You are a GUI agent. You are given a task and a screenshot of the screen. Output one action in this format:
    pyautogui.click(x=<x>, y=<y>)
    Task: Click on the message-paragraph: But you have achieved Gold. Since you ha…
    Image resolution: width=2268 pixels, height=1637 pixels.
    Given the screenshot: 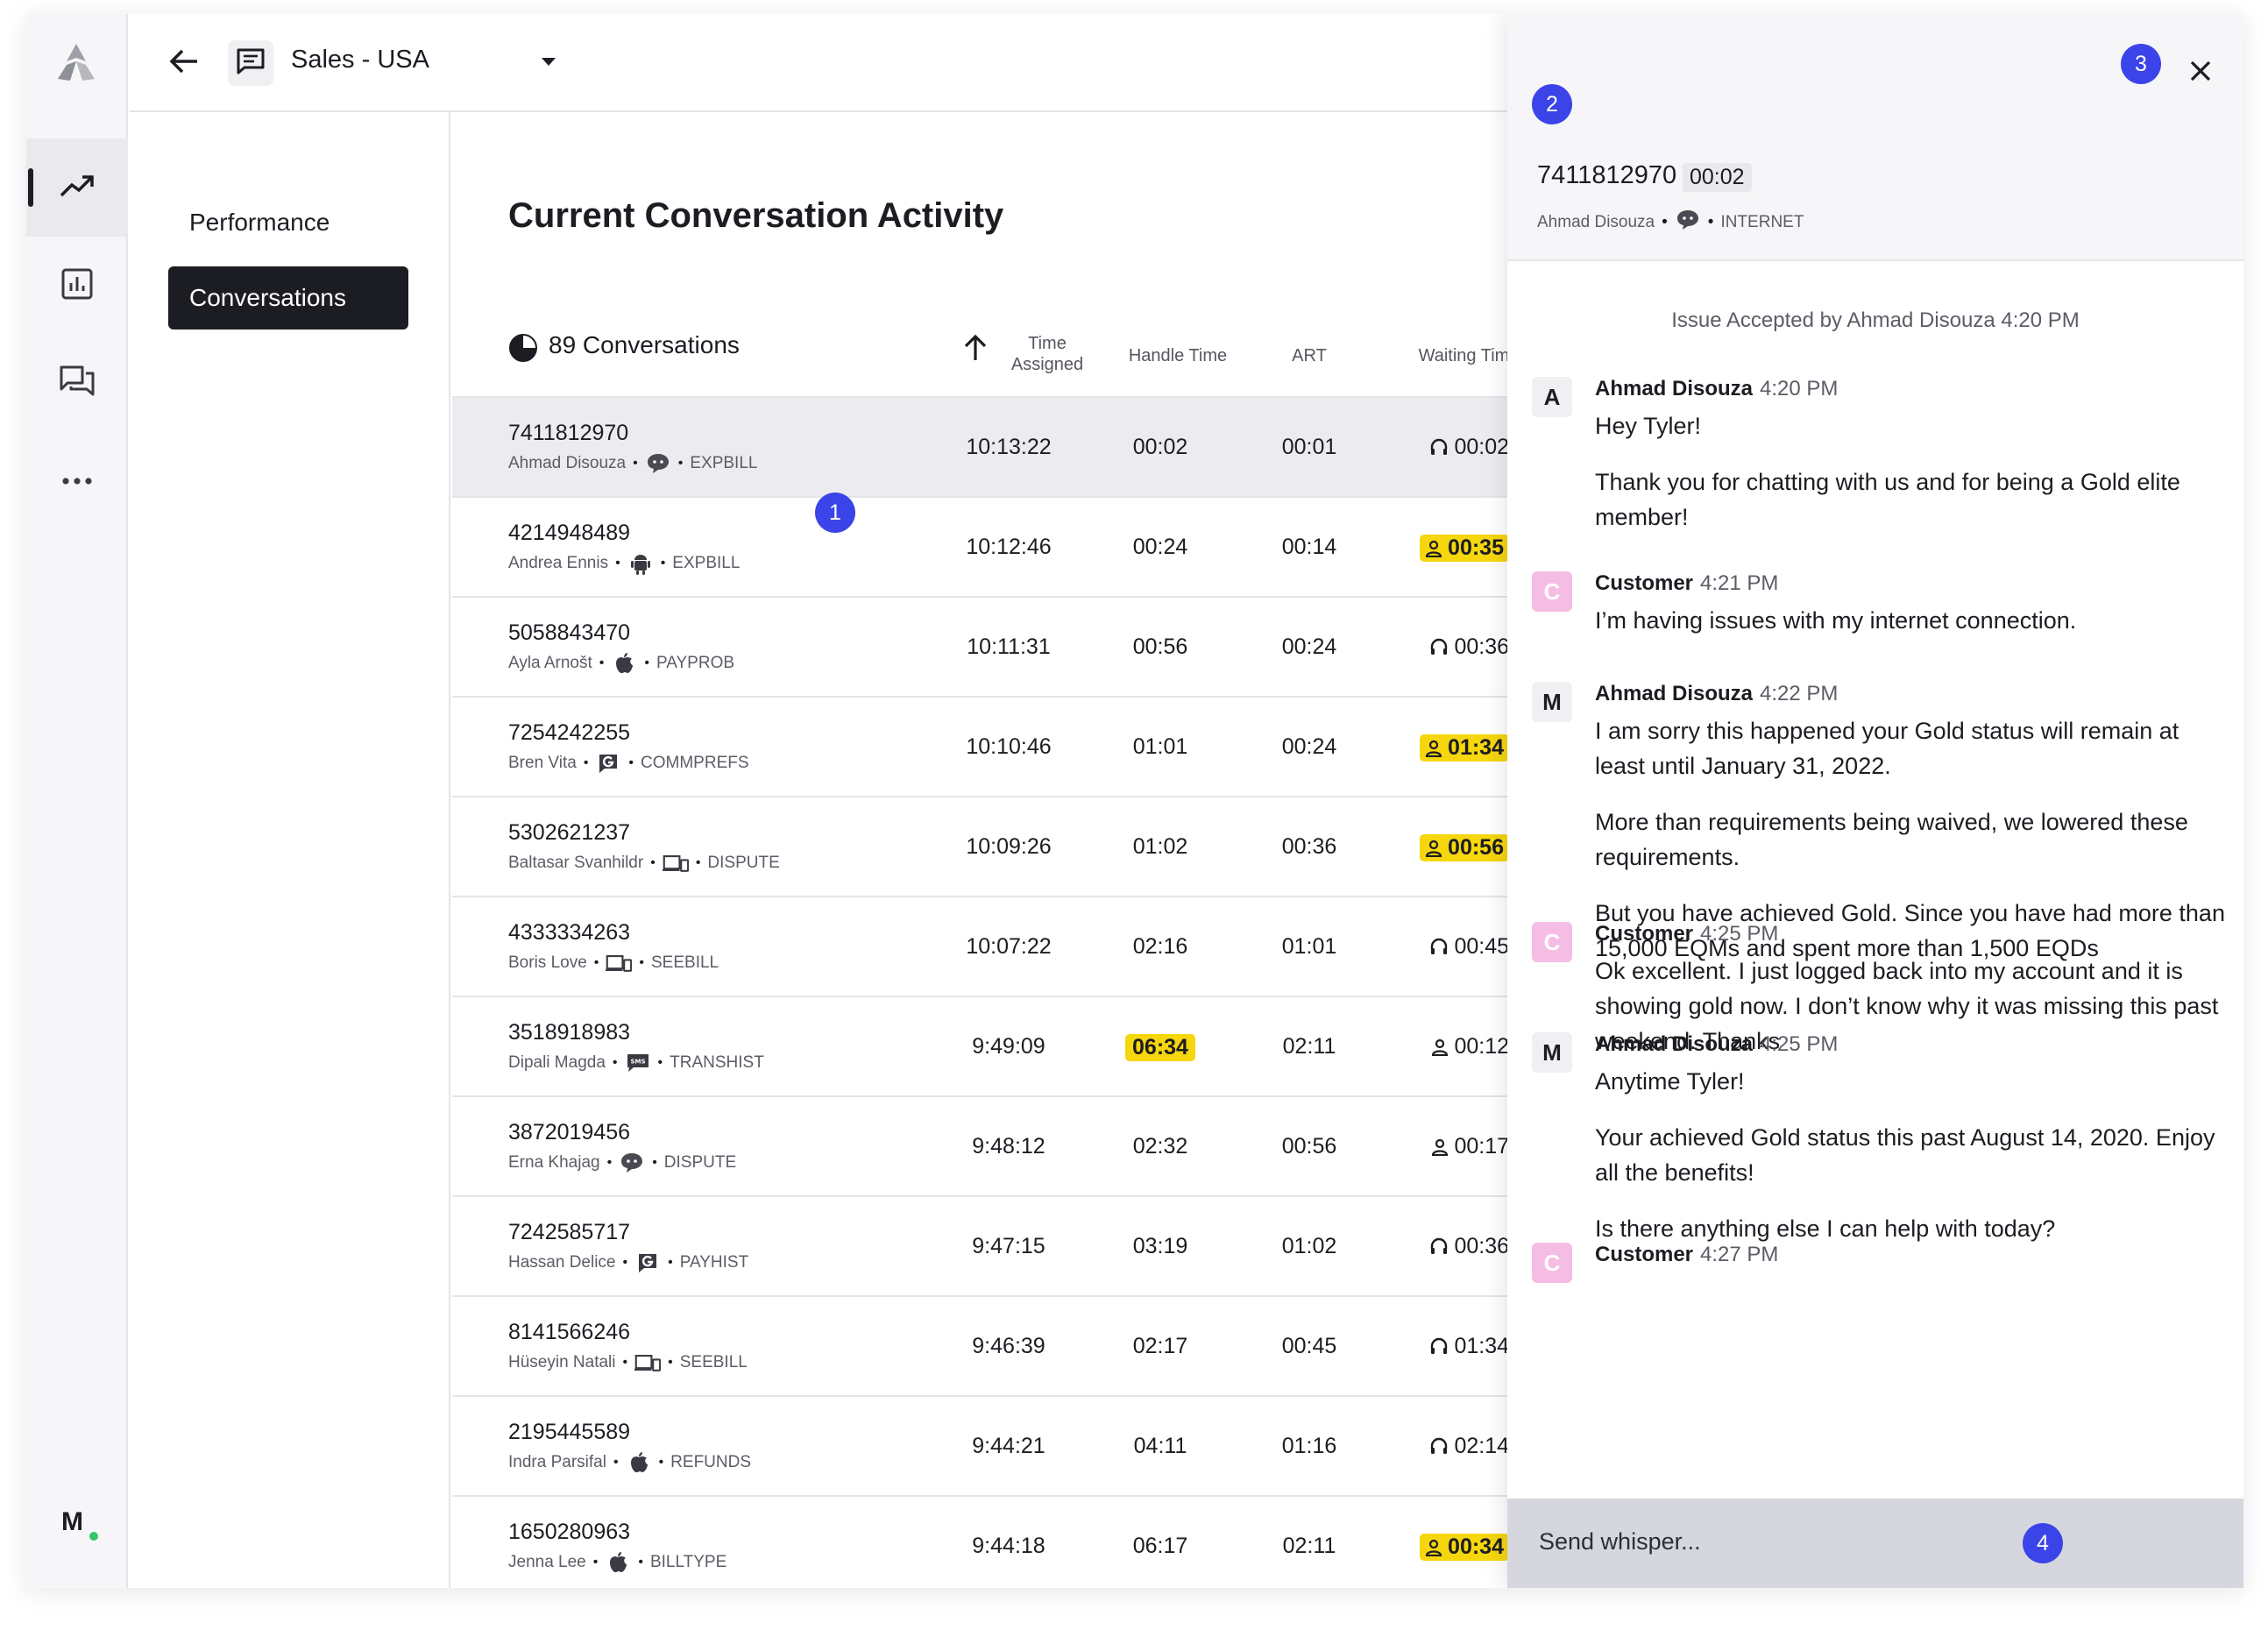 What is the action you would take?
    pyautogui.click(x=1910, y=930)
    